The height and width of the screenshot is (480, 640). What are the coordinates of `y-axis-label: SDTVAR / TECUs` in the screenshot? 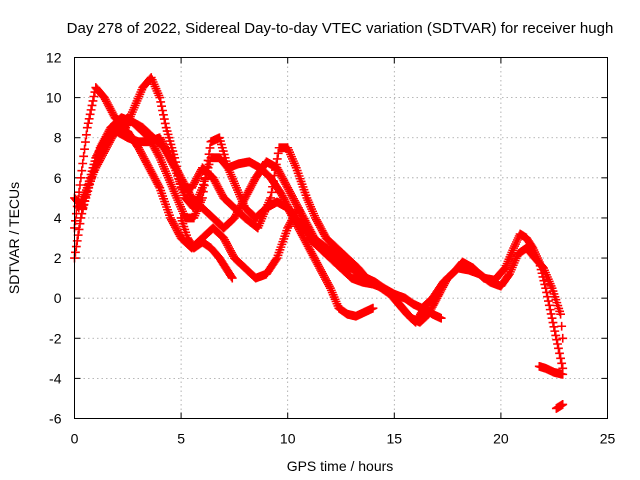 It's located at (14, 238).